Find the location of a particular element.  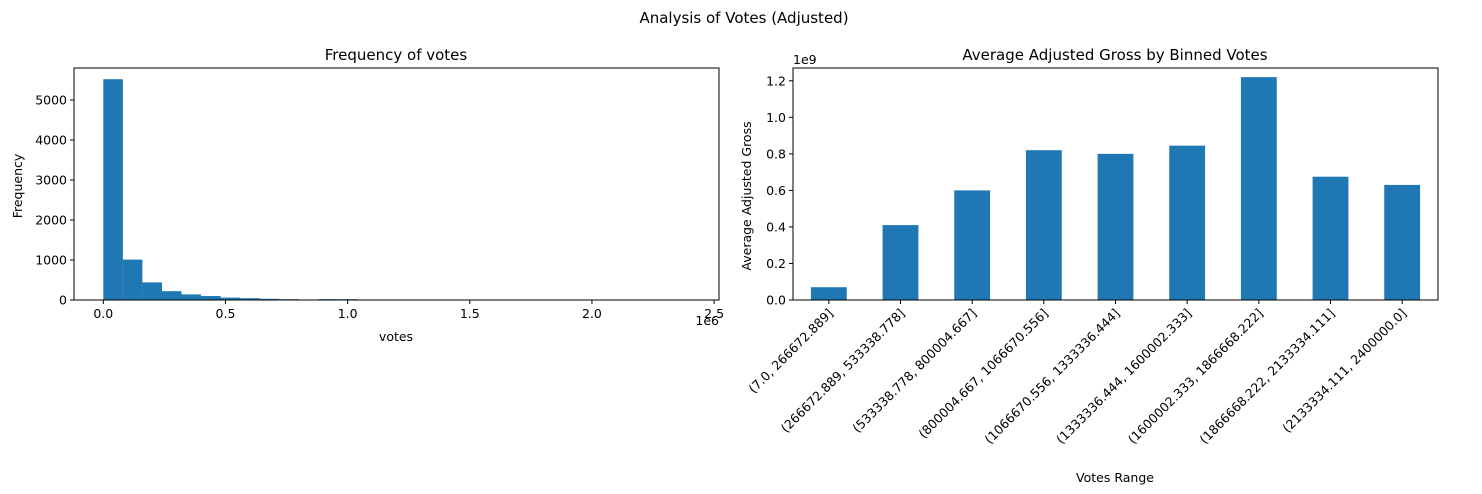

bar-chart-y-tick-label: 1.0 is located at coordinates (776, 117).